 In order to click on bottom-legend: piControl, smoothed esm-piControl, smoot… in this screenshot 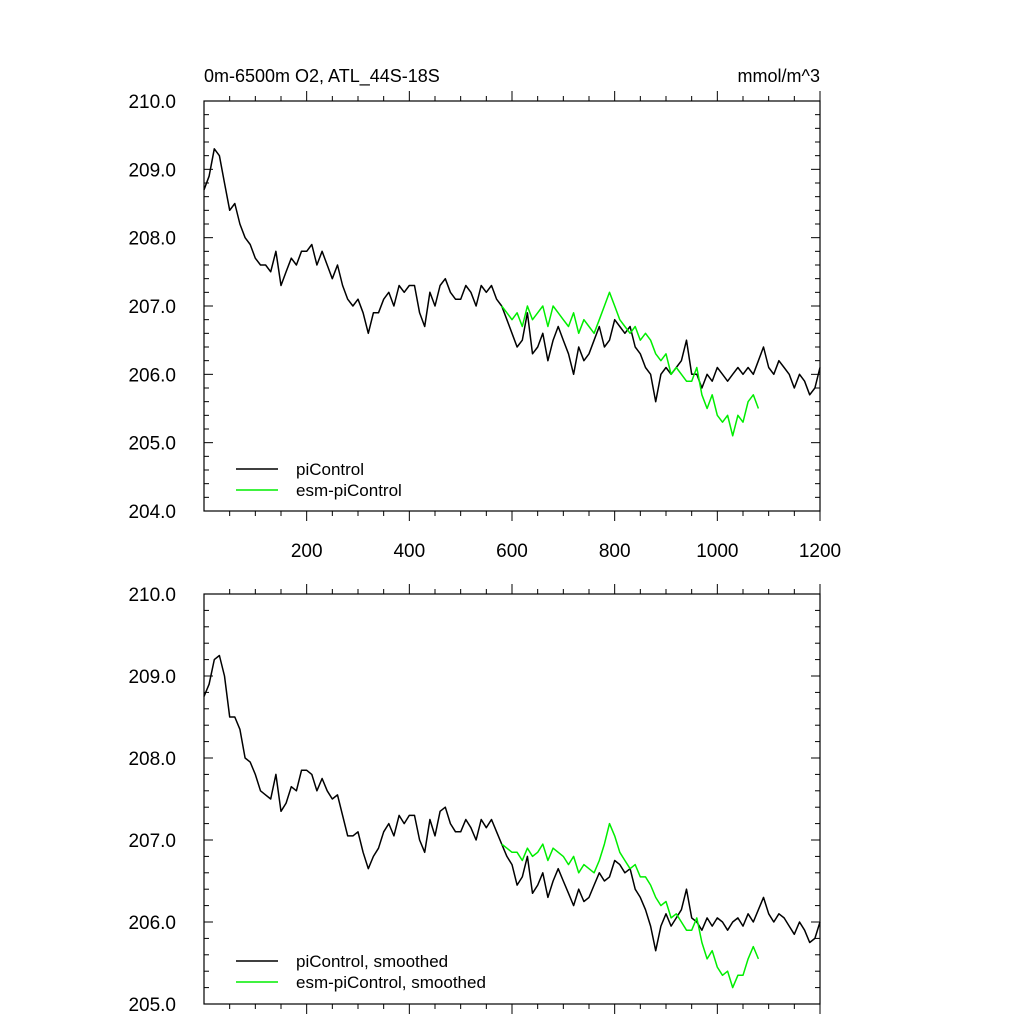, I will do `click(361, 972)`.